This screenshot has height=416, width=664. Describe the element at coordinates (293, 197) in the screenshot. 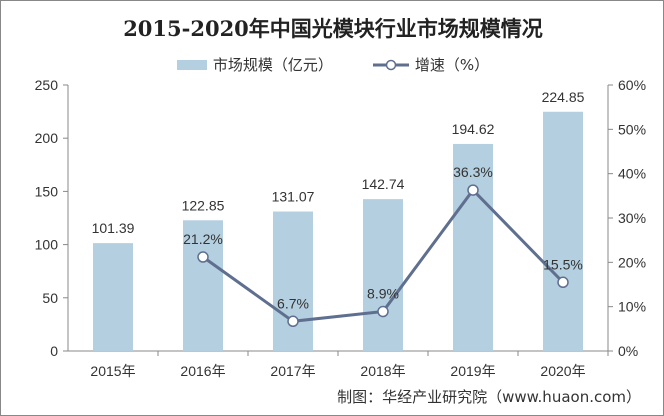

I see `bar-data-label: 131.07` at that location.